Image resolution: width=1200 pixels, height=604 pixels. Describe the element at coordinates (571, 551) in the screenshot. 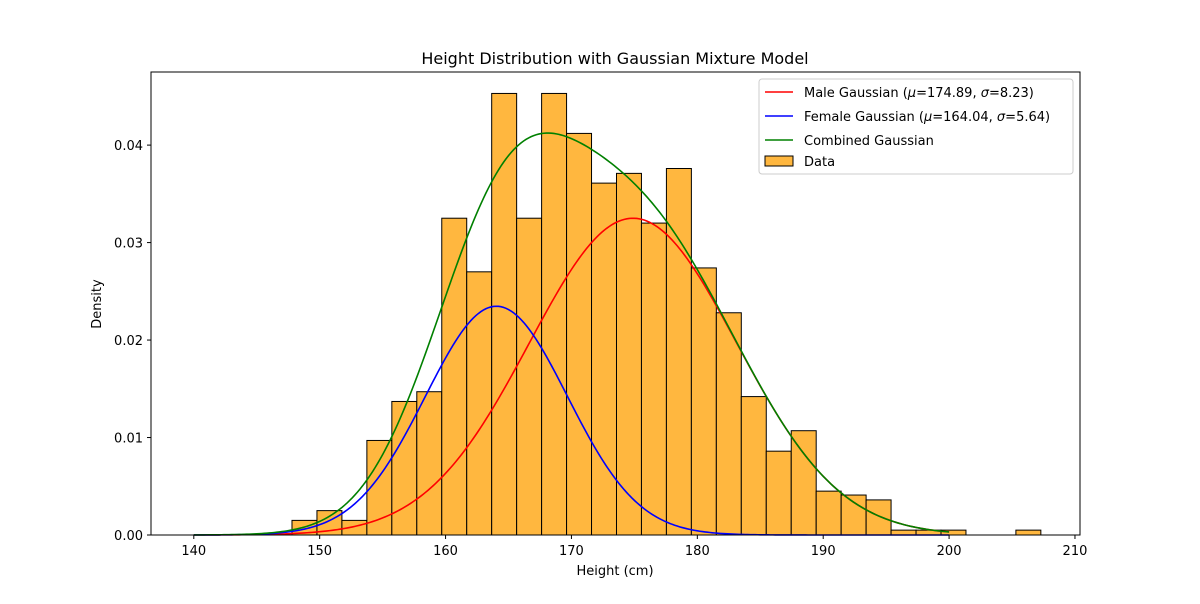

I see `x-tick-label: 170` at that location.